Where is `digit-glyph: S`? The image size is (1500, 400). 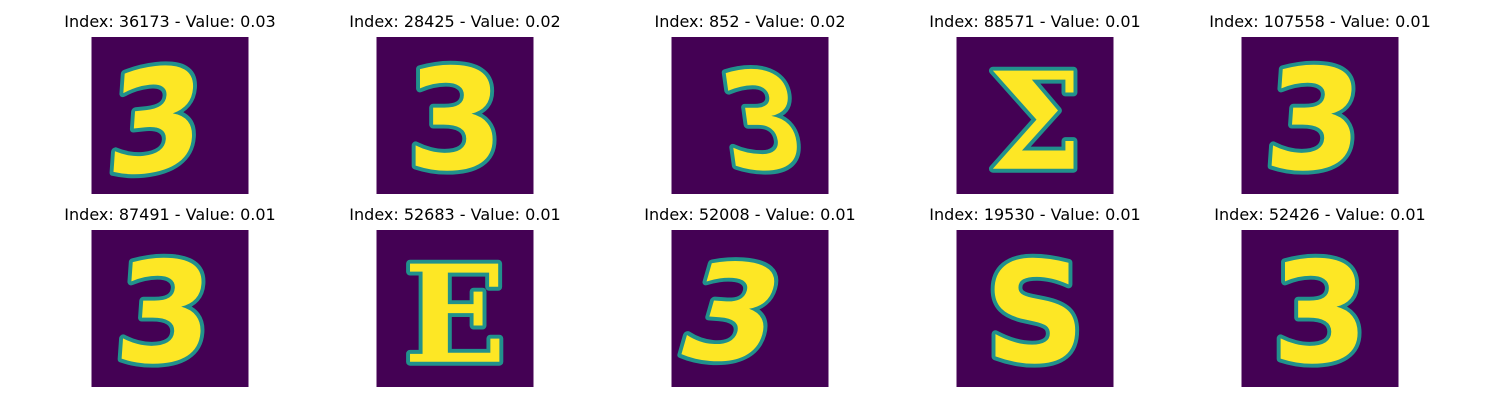
digit-glyph: S is located at coordinates (1035, 310).